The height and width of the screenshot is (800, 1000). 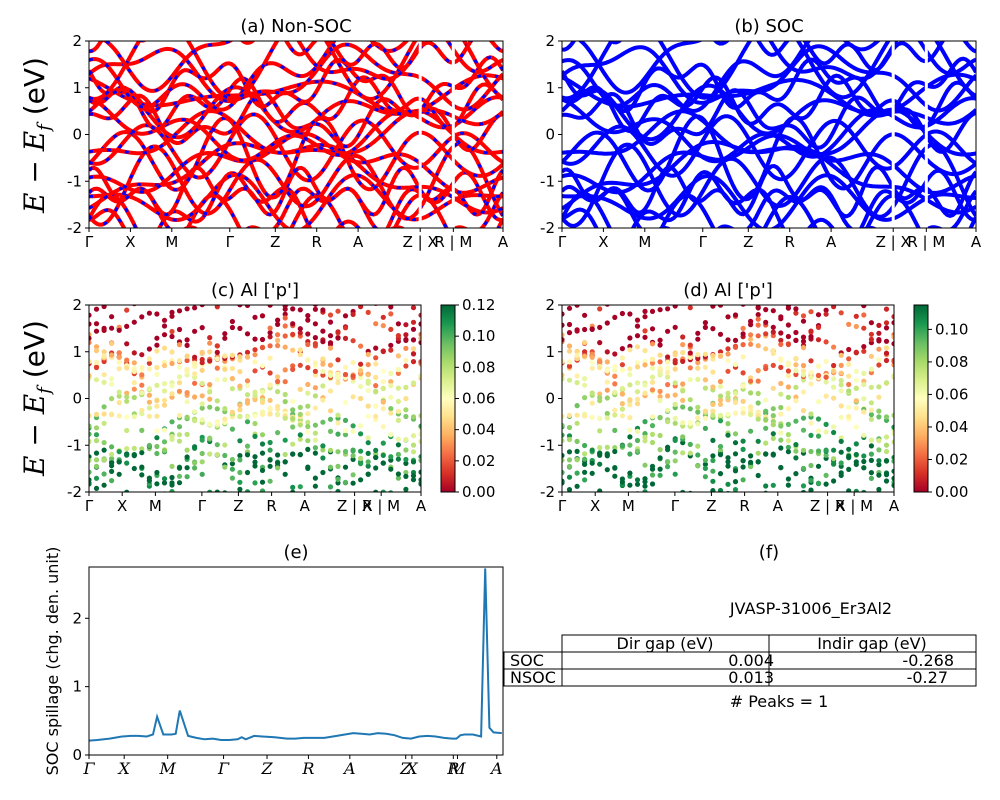 What do you see at coordinates (603, 242) in the screenshot?
I see `xtick-label: X` at bounding box center [603, 242].